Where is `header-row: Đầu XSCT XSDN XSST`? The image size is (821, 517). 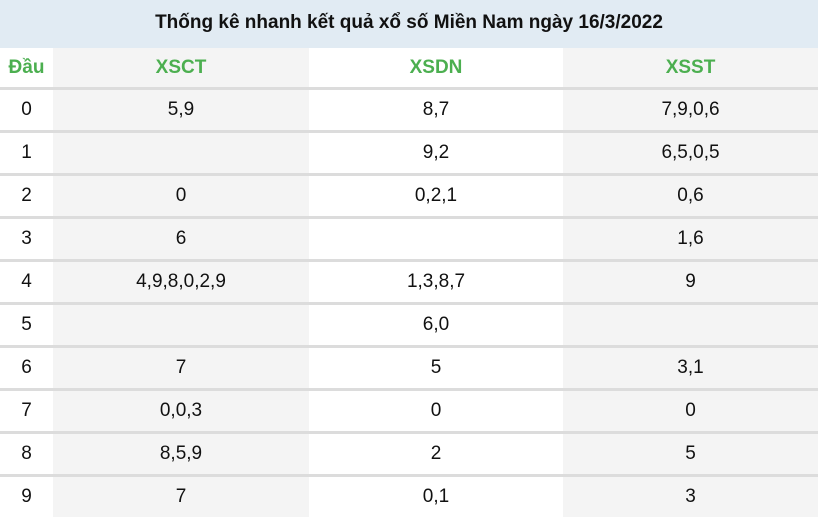
header-row: Đầu XSCT XSDN XSST is located at coordinates (409, 69).